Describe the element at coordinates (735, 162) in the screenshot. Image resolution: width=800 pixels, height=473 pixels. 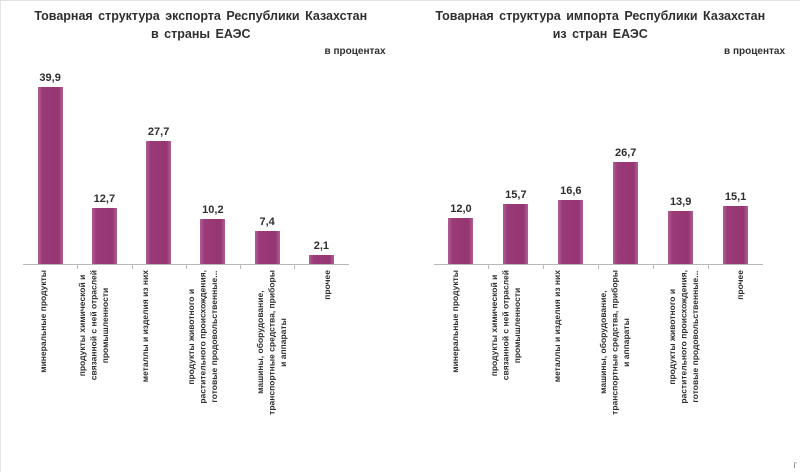
I see `bar-slot: 15,1` at that location.